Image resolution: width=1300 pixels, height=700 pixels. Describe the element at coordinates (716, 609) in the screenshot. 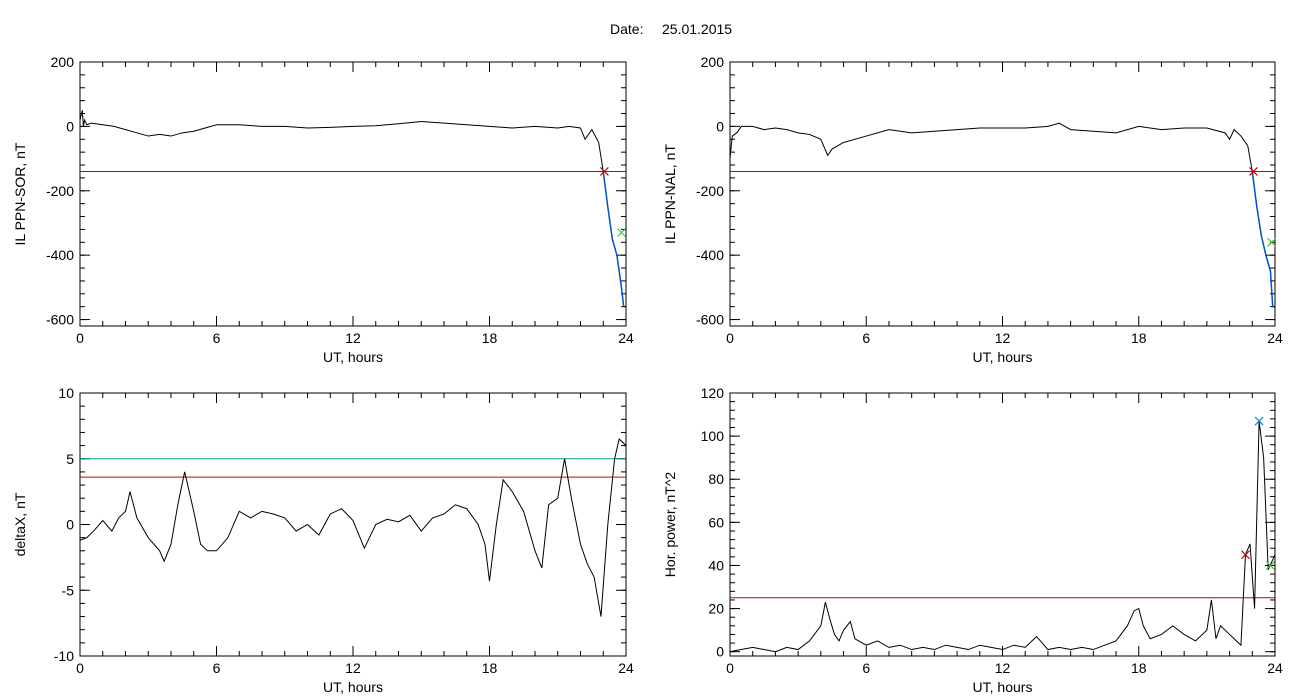

I see `y-tick-label: 20` at that location.